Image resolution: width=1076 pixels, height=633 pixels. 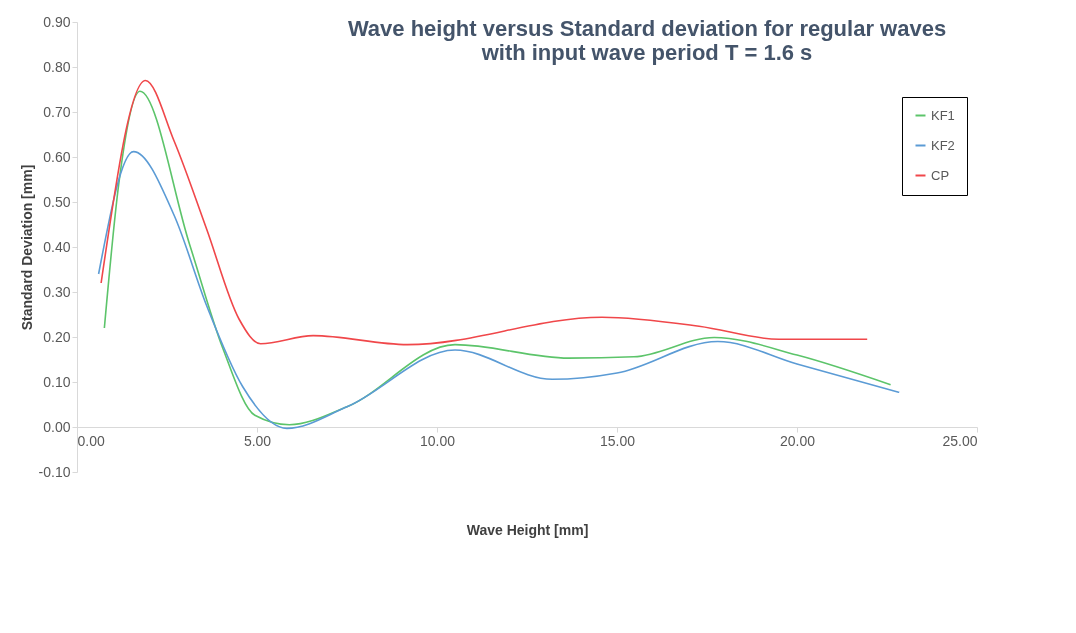 I want to click on y-tick-label: 0.30, so click(x=57, y=291).